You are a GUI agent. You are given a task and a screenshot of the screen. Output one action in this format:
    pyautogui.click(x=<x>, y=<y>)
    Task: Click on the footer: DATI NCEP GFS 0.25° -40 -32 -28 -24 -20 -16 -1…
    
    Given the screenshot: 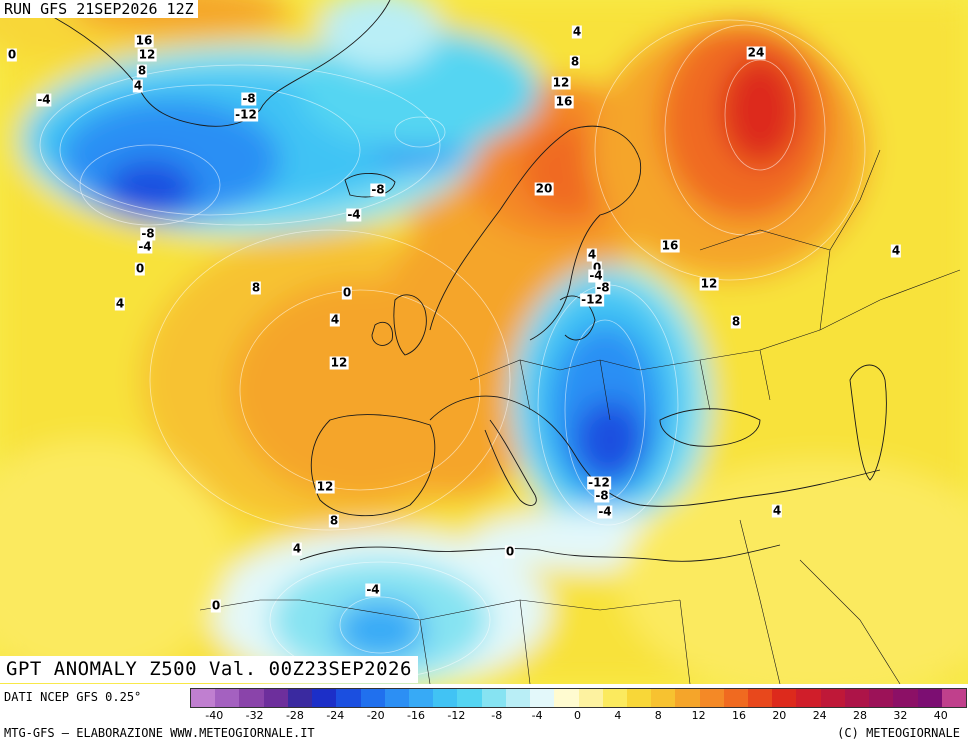 What is the action you would take?
    pyautogui.click(x=484, y=714)
    